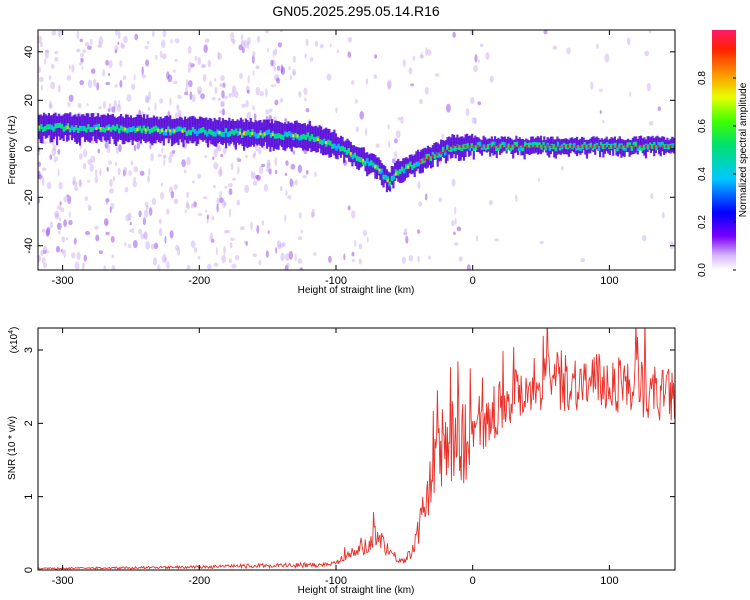  What do you see at coordinates (702, 126) in the screenshot?
I see `colorbar-tick-label: 0.6` at bounding box center [702, 126].